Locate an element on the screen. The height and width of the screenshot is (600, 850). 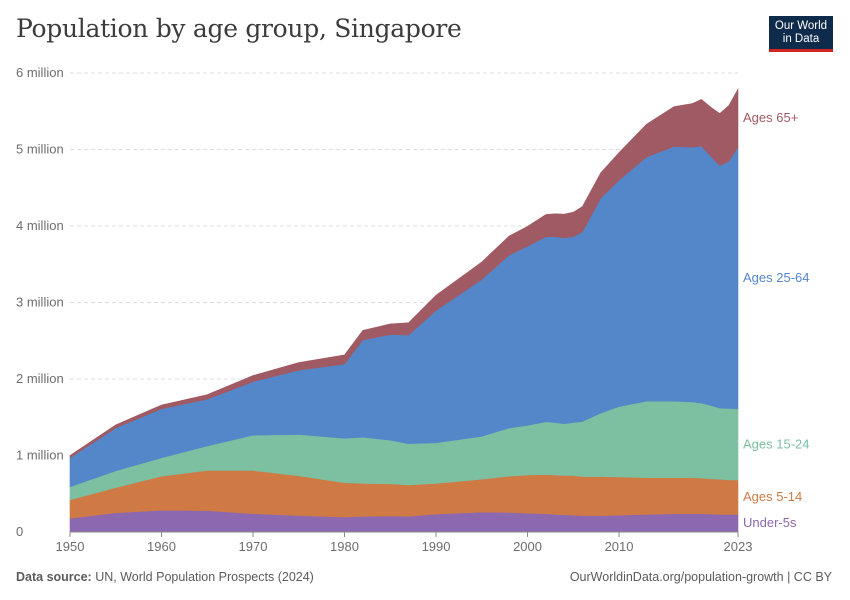
logo-line-1: Our World is located at coordinates (801, 26).